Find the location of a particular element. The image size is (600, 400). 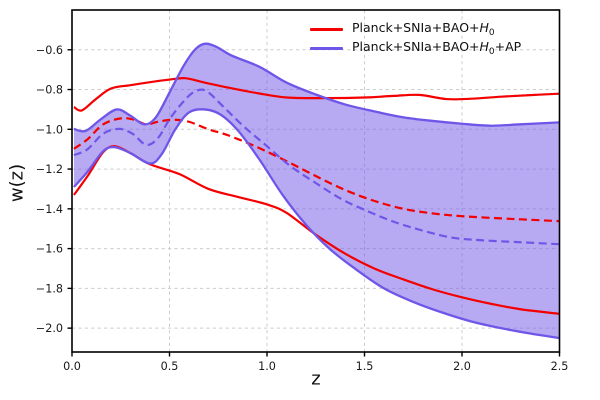

y-axis-label: w(z) is located at coordinates (17, 183).